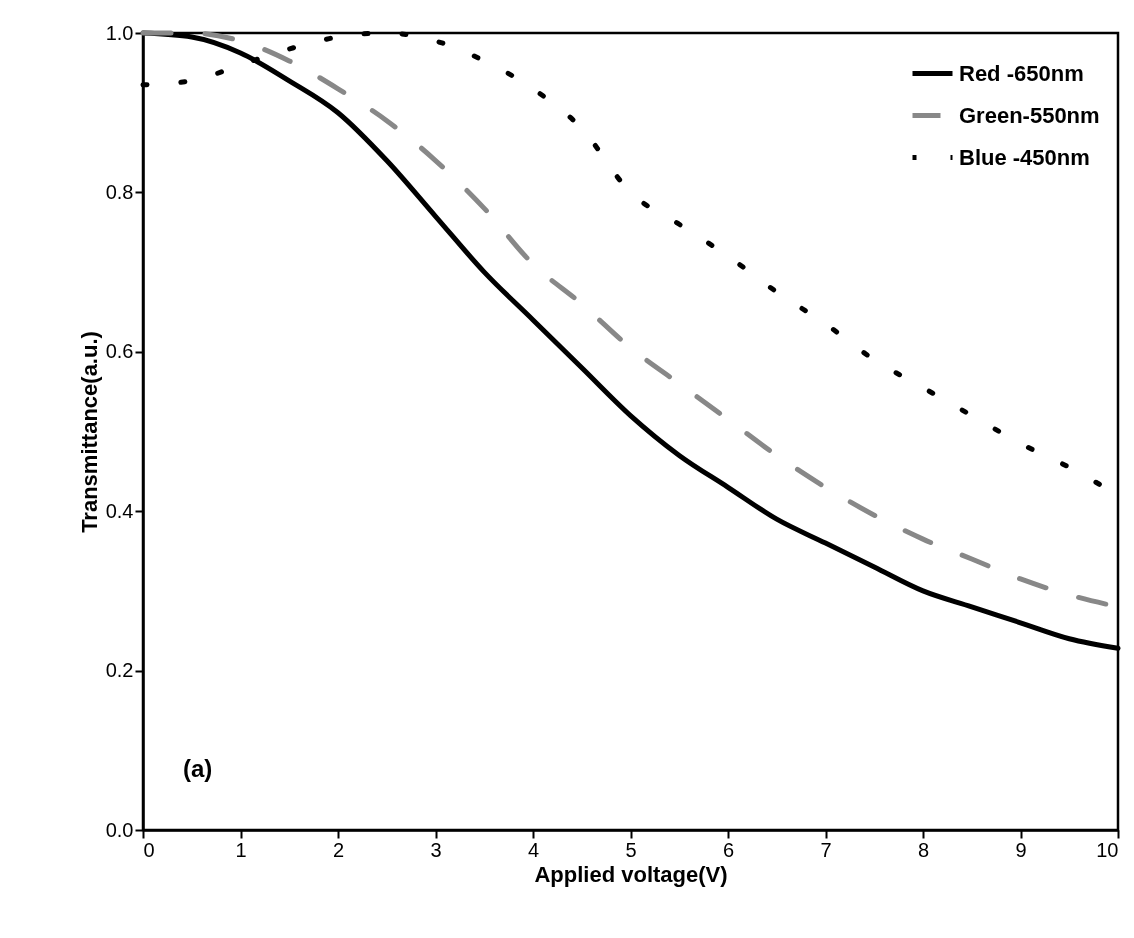 This screenshot has height=938, width=1134. I want to click on x-tick-label: 2, so click(338, 849).